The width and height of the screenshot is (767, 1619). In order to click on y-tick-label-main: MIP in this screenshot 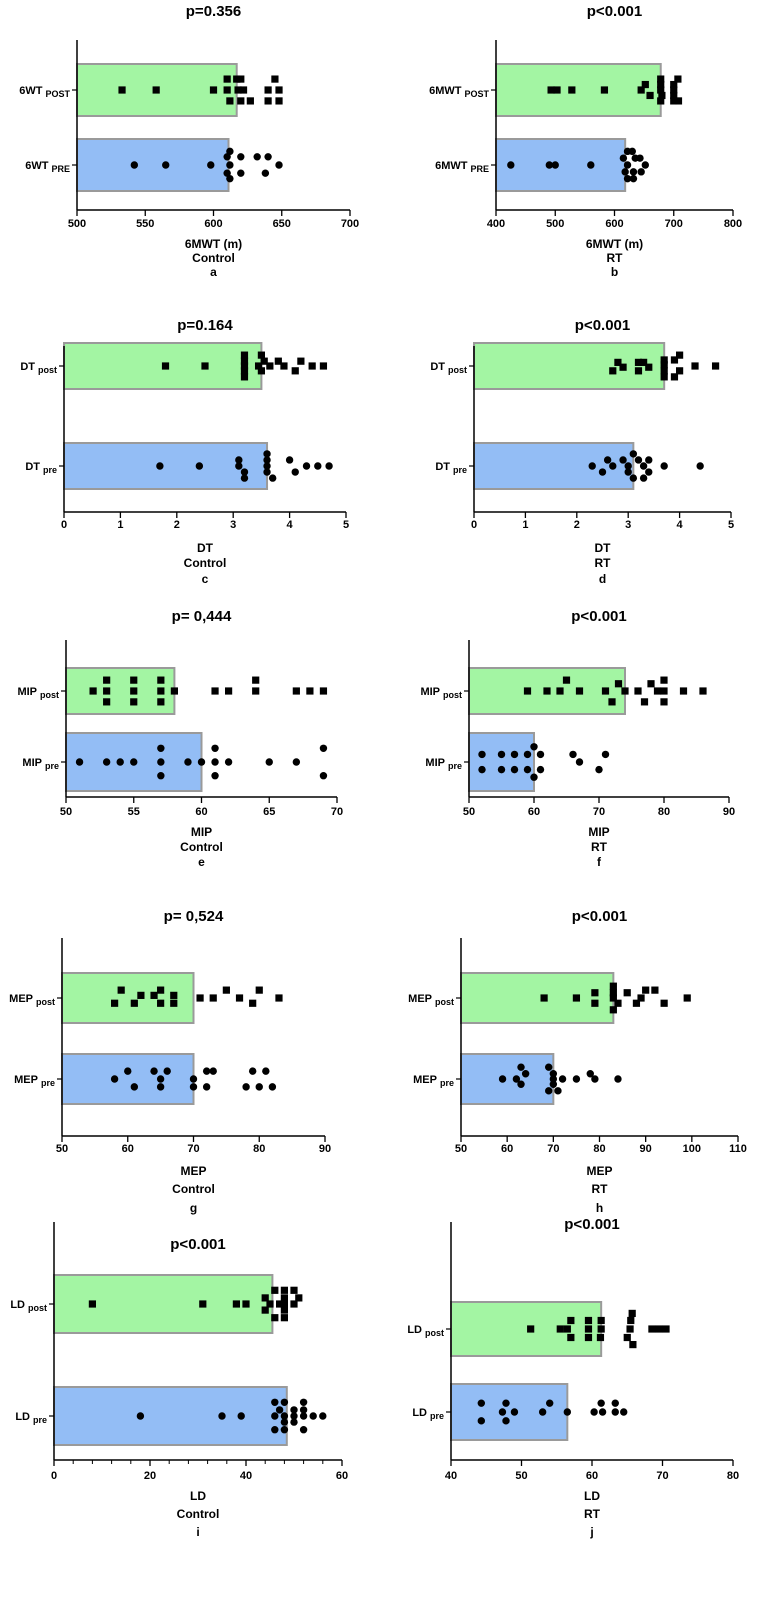, I will do `click(435, 763)`.